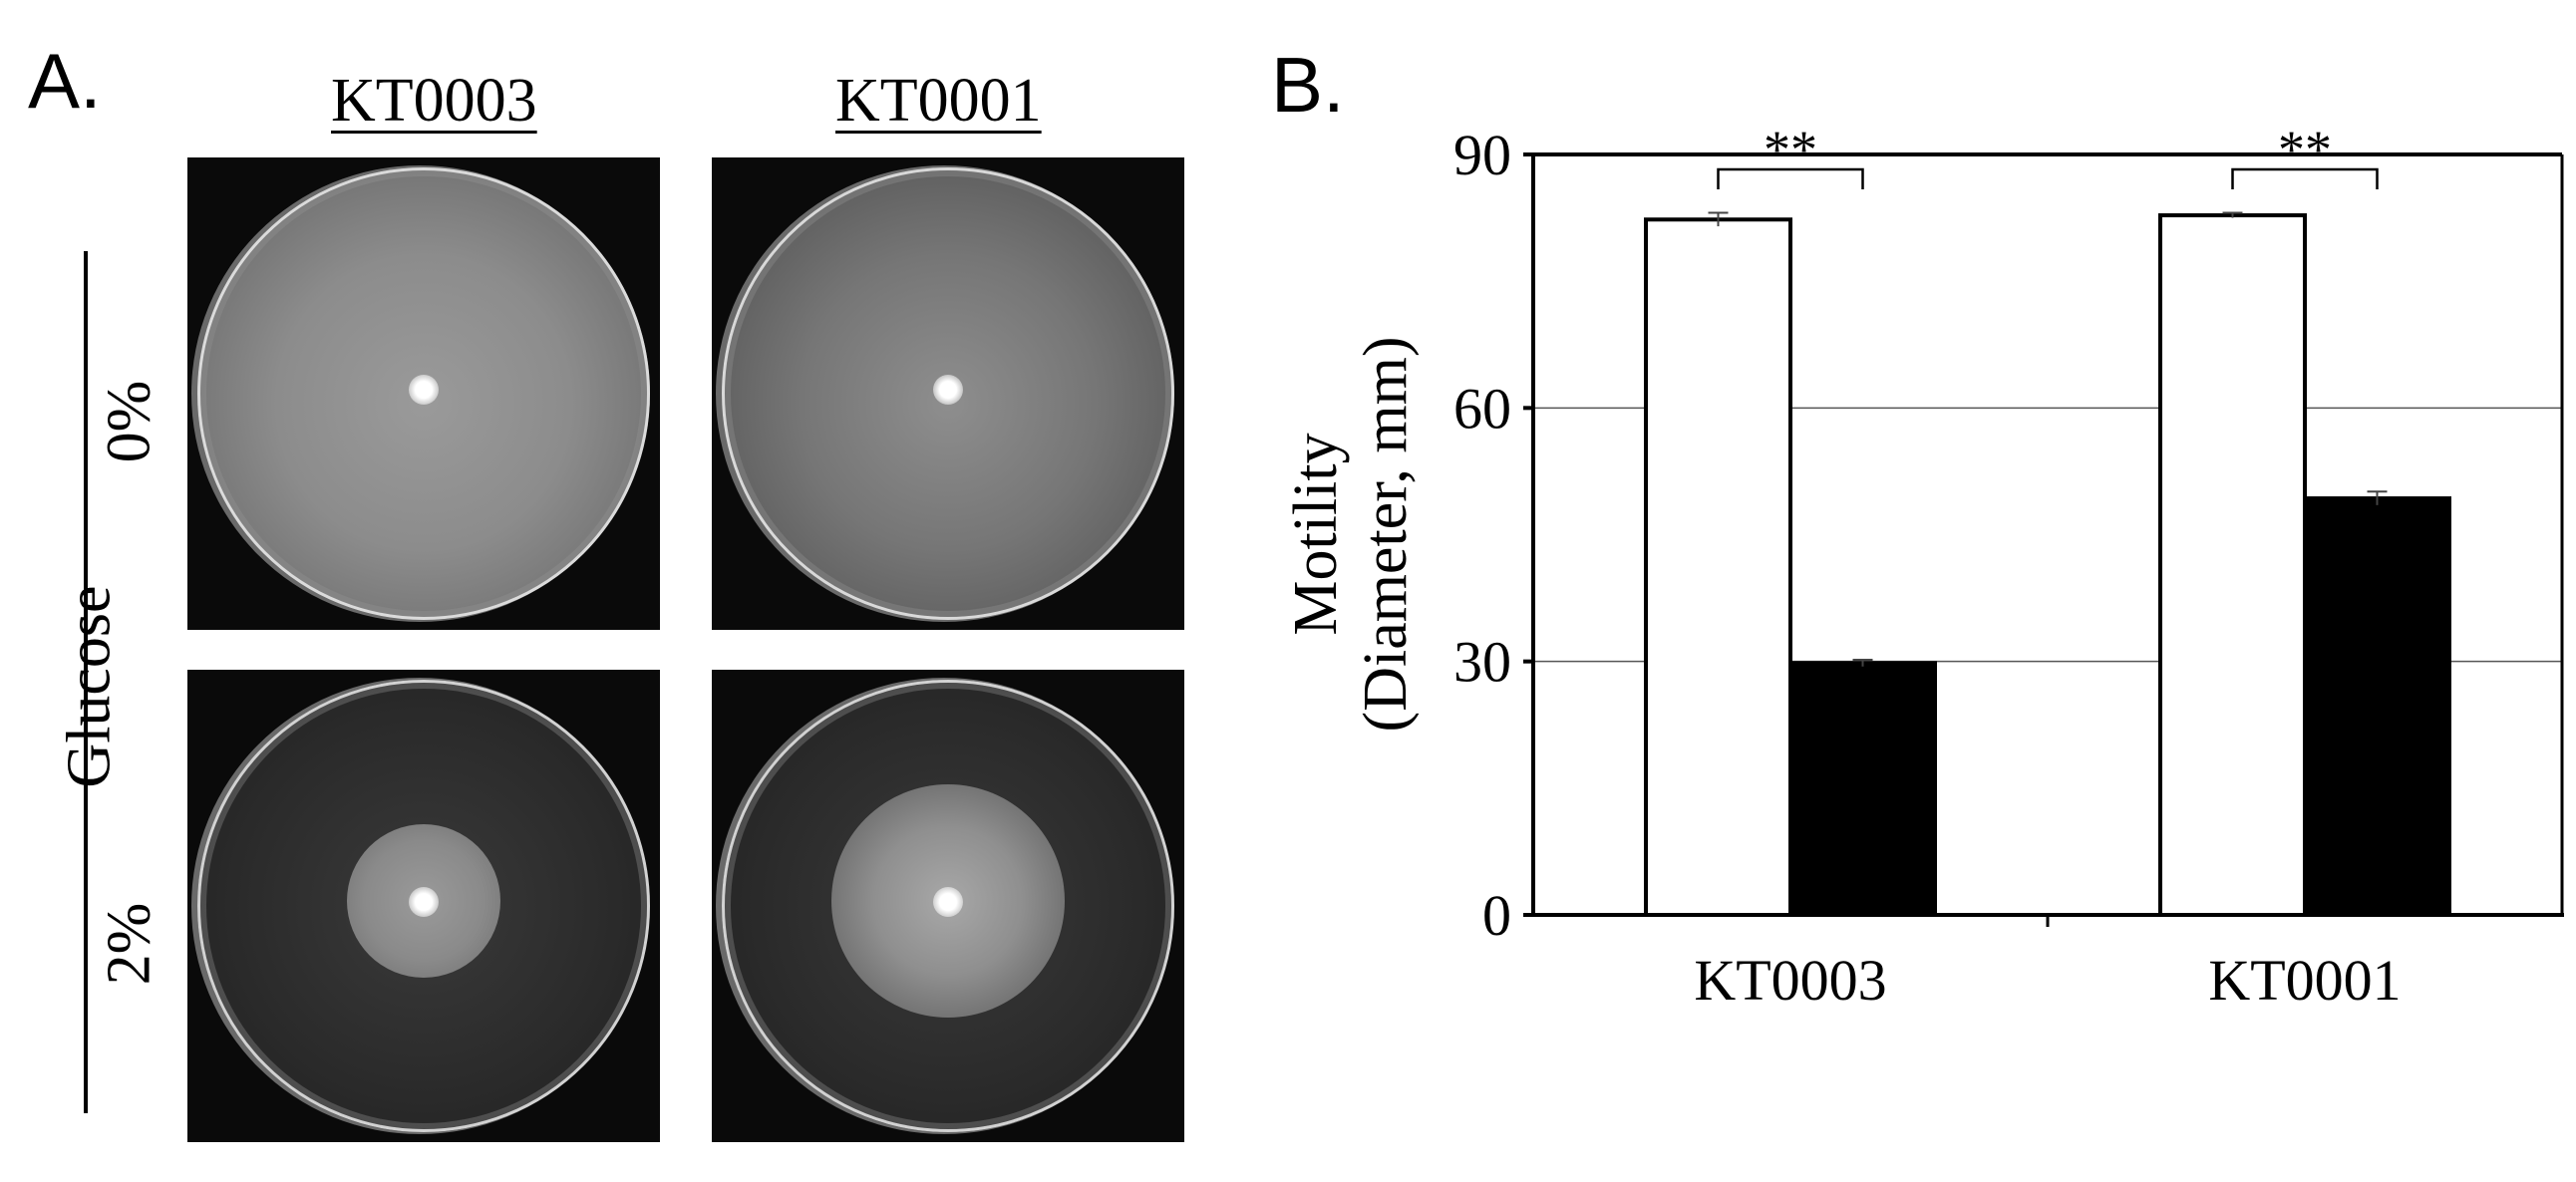  I want to click on significance-annotations: ** **, so click(2048, 154).